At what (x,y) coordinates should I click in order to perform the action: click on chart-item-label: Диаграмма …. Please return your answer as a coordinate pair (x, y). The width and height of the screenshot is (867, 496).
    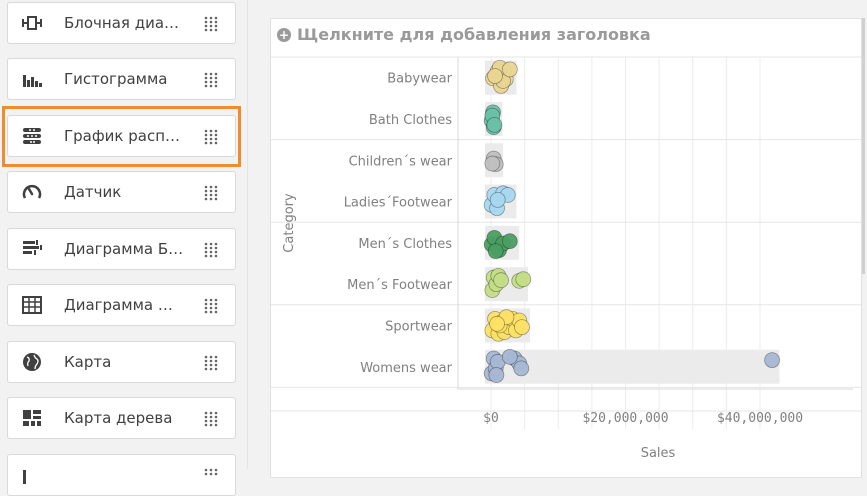
    Looking at the image, I should click on (118, 305).